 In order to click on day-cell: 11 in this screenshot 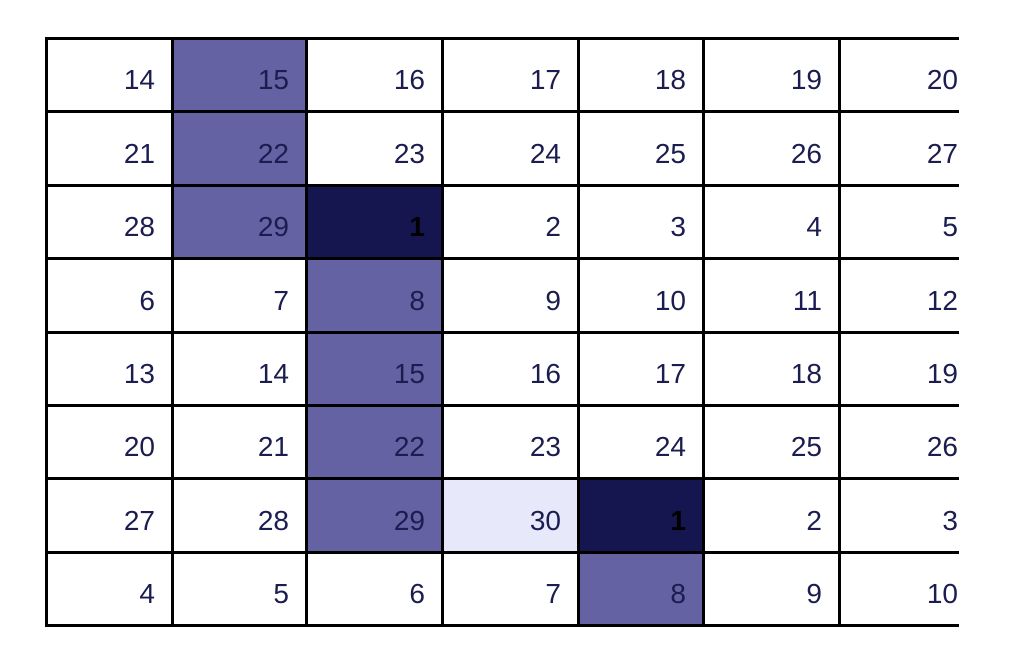, I will do `click(771, 295)`.